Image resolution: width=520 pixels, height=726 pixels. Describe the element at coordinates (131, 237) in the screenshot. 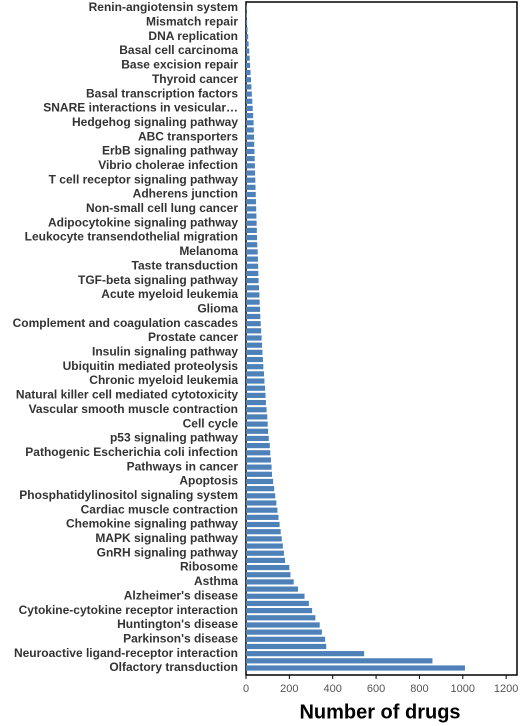

I see `y-tick-label: Leukocyte transendothelial migration` at that location.